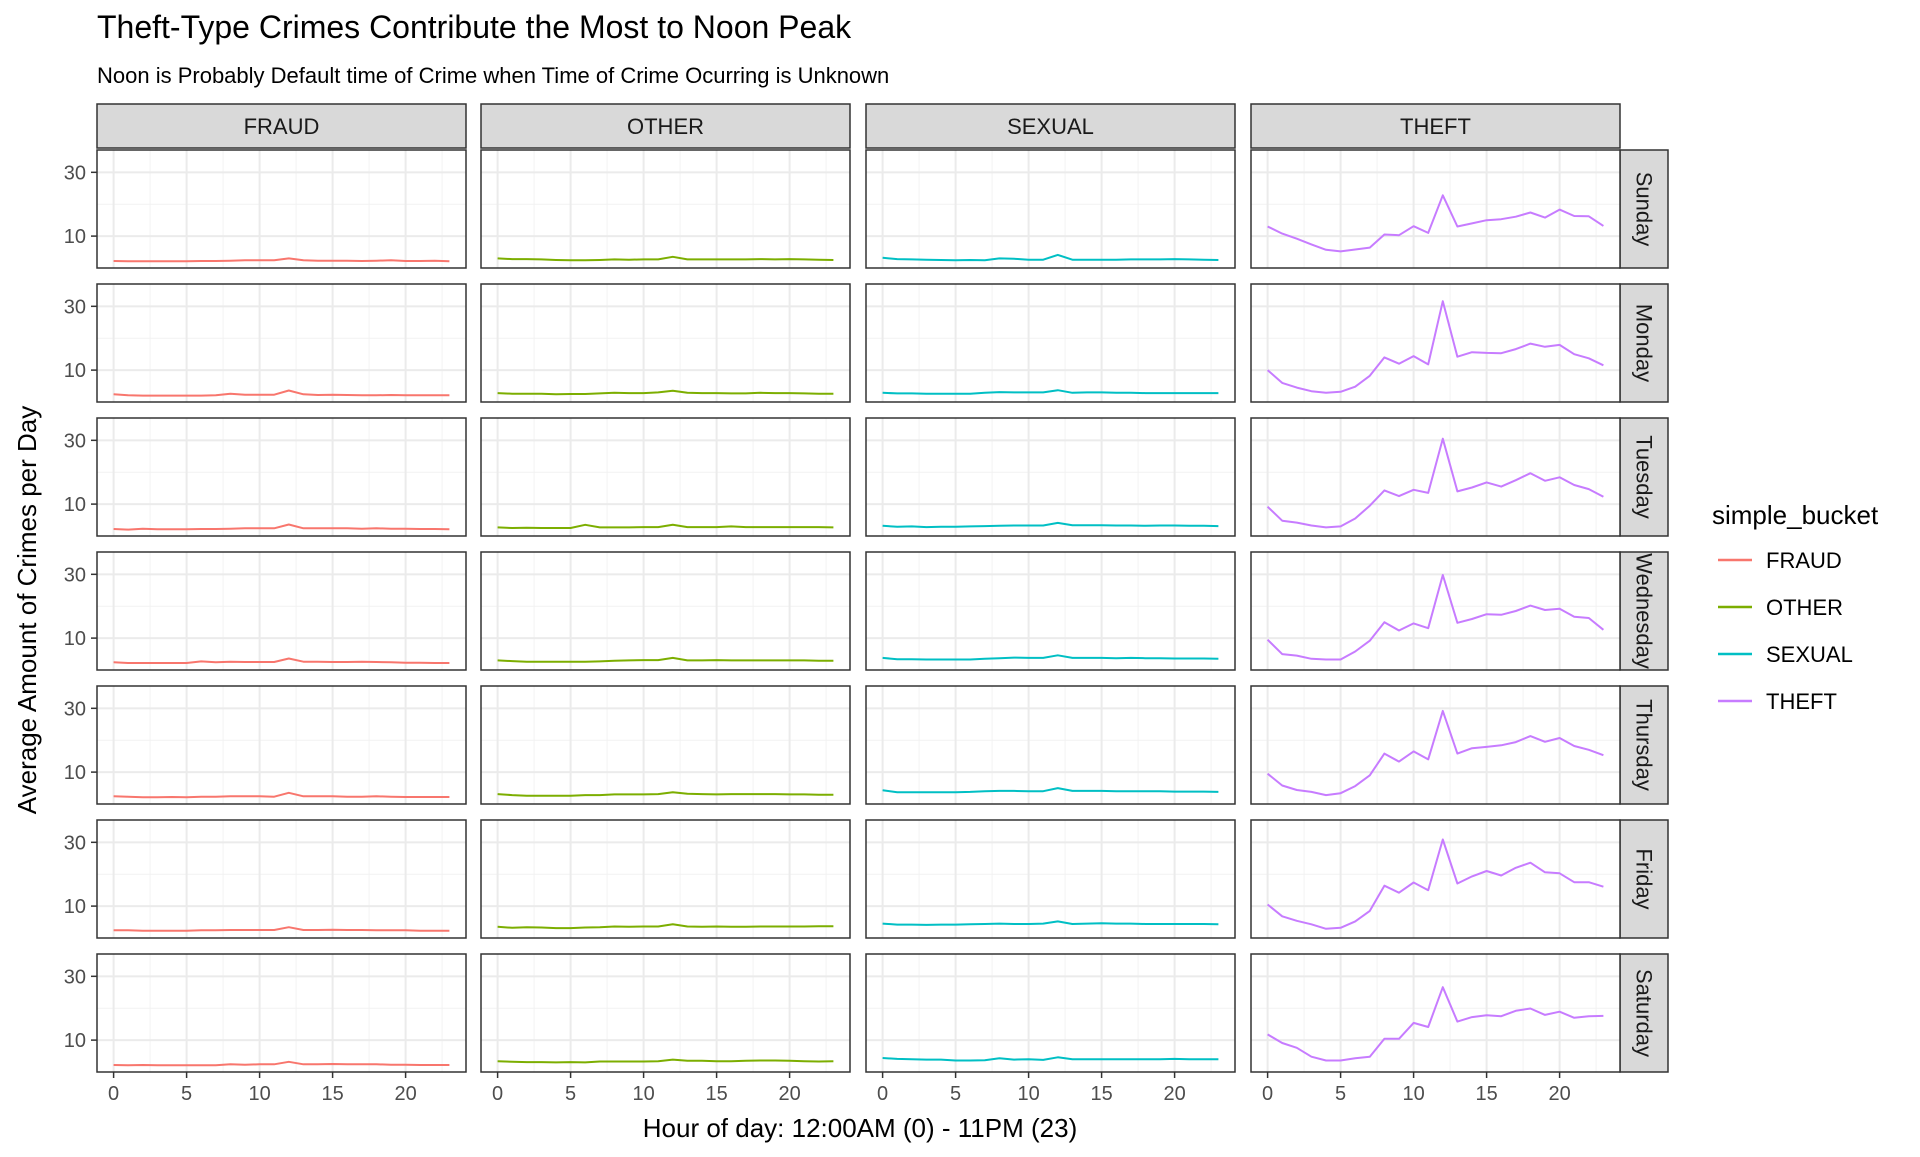 The image size is (1920, 1157). What do you see at coordinates (1435, 126) in the screenshot?
I see `column-strip-label: THEFT` at bounding box center [1435, 126].